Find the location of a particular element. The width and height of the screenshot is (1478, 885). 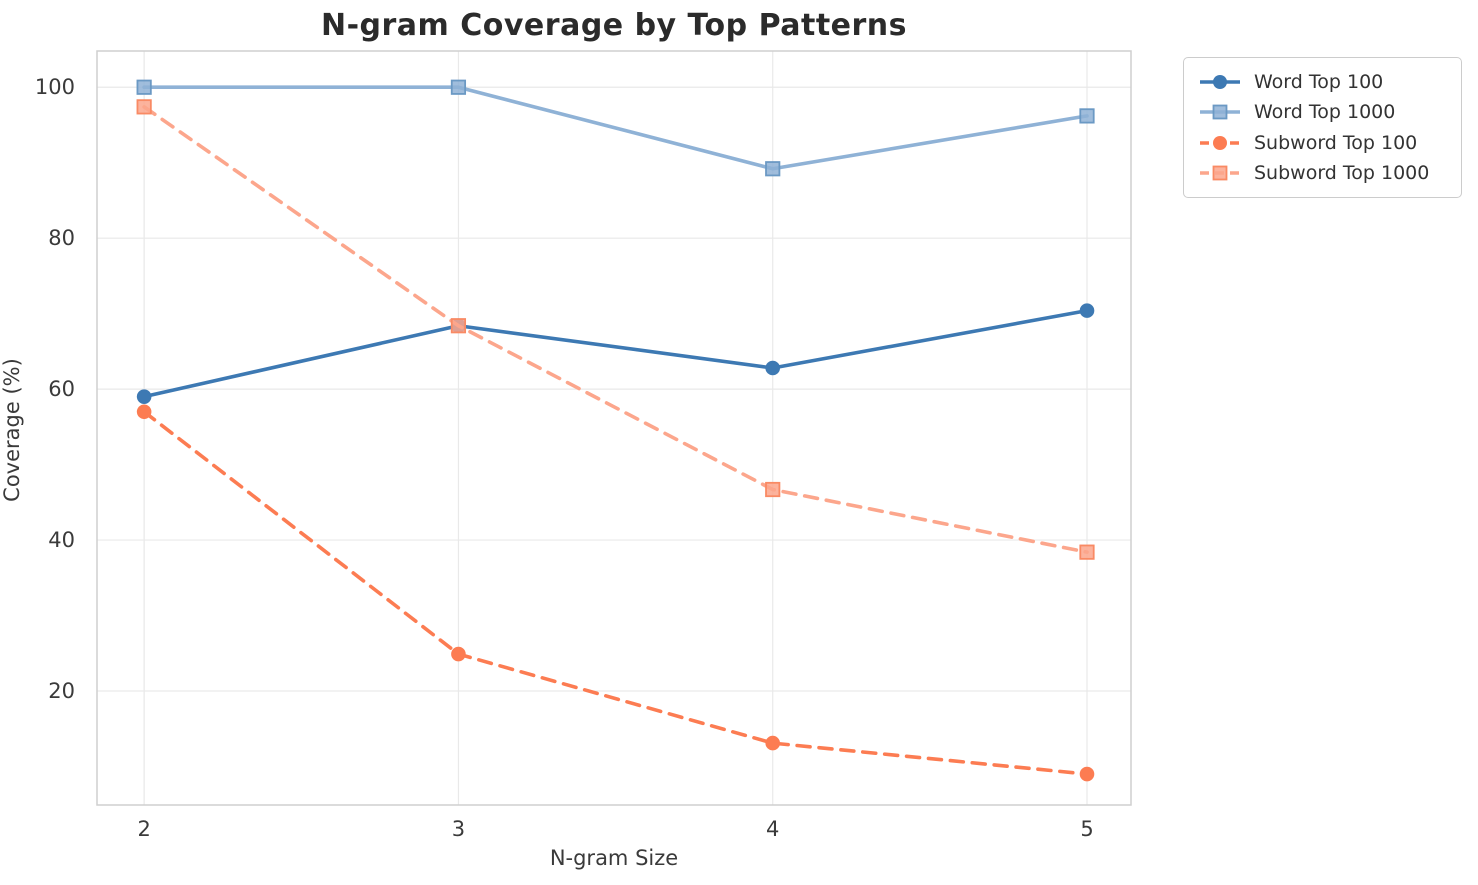

legend-item: Word Top 1000 is located at coordinates (1322, 112).